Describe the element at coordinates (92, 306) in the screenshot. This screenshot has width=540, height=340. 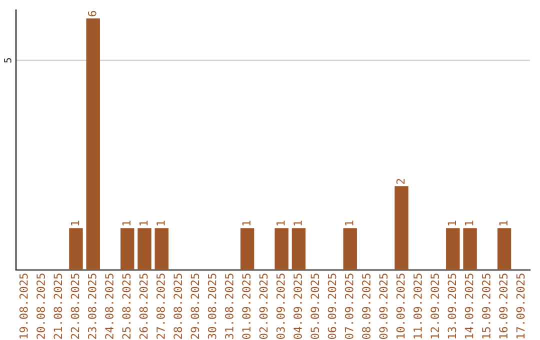
I see `x-tick-label: 23.08.2025` at that location.